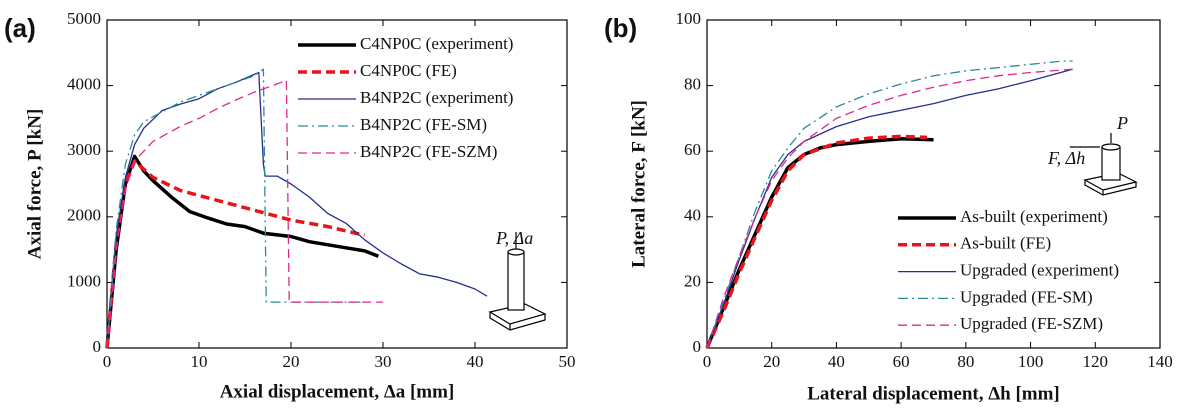 The width and height of the screenshot is (1182, 411). Describe the element at coordinates (84, 149) in the screenshot. I see `y-tick-label: 3000` at that location.